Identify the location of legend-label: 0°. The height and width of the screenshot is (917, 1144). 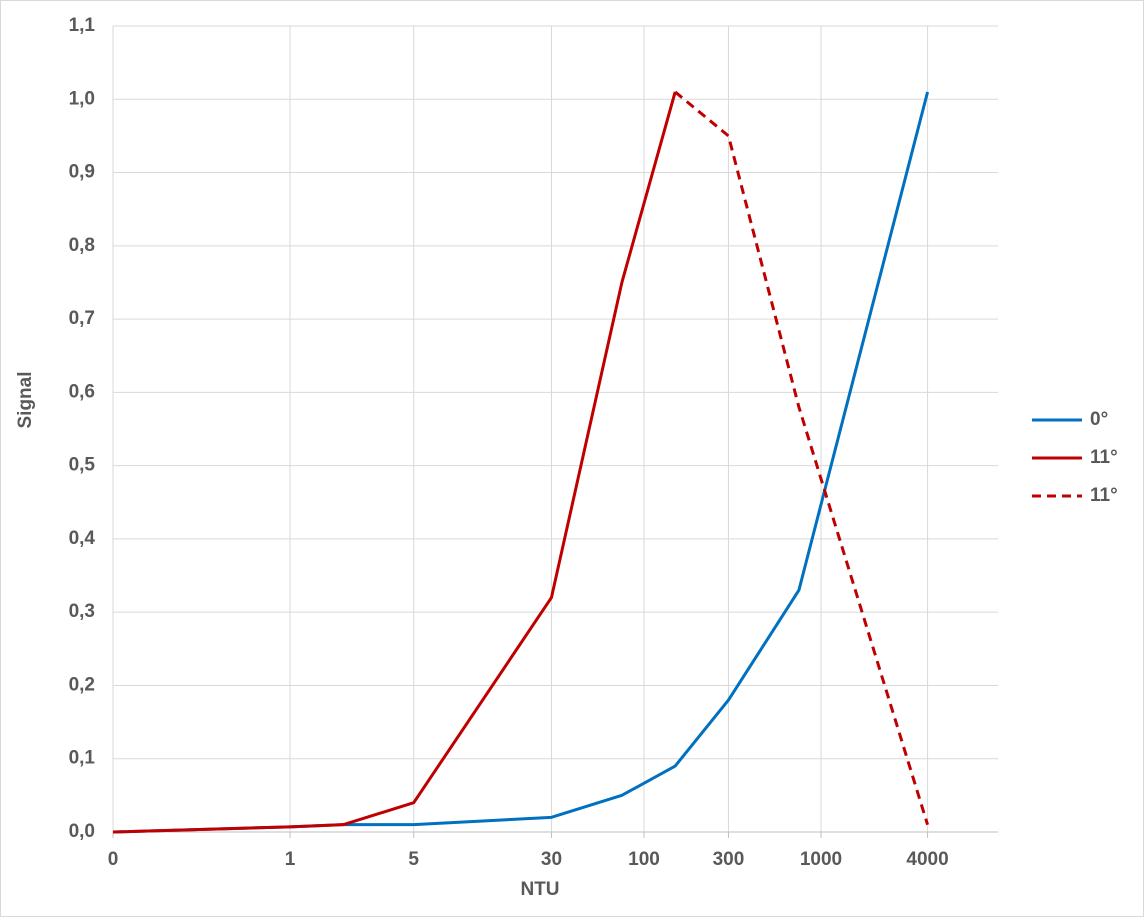
(1099, 419).